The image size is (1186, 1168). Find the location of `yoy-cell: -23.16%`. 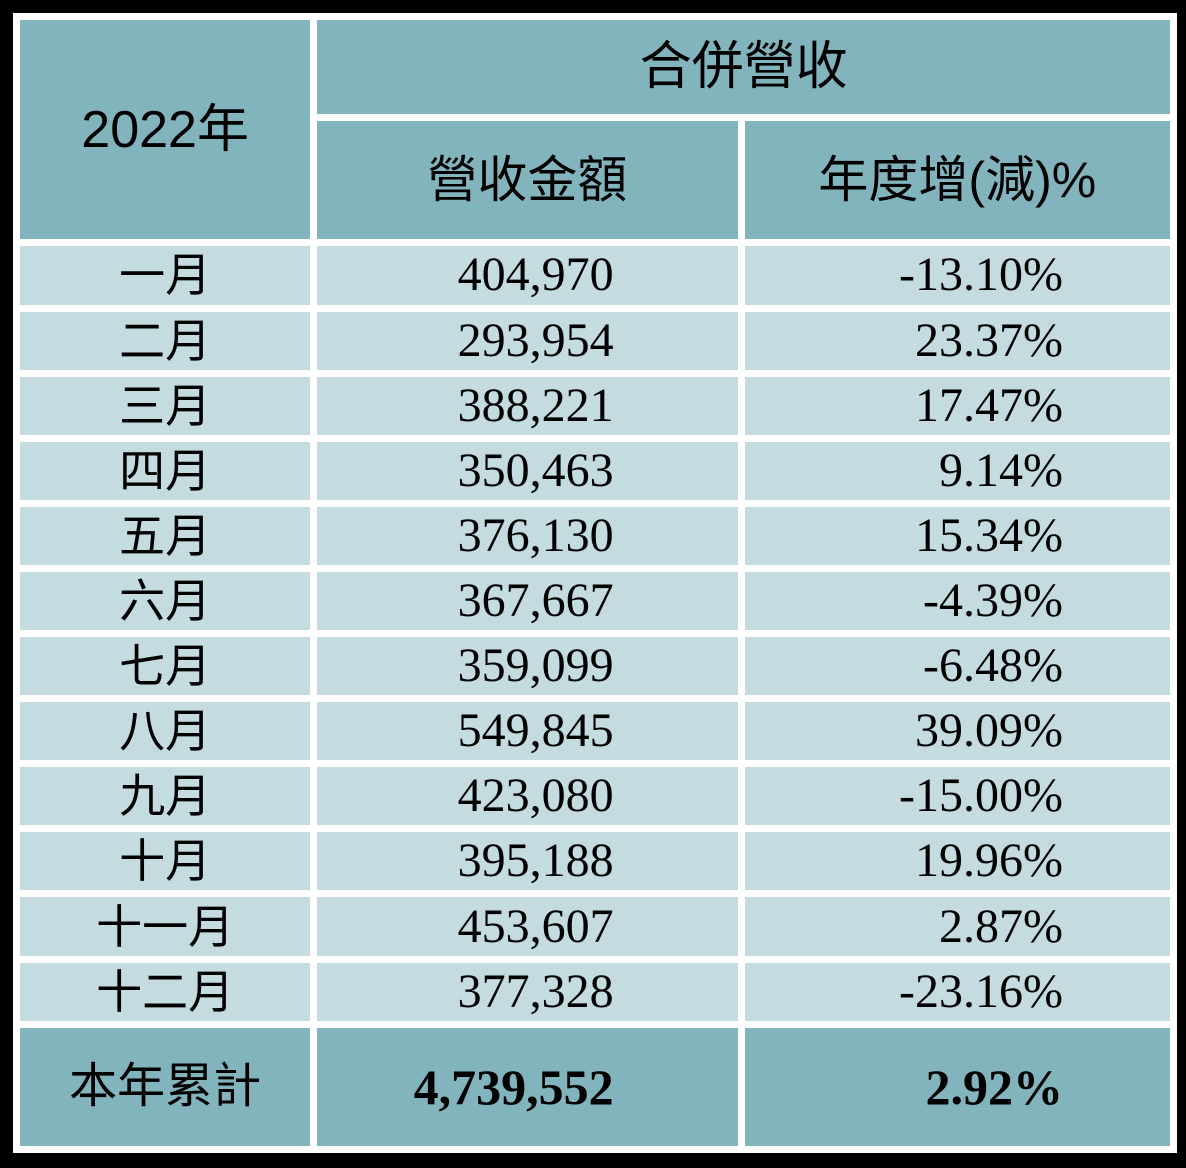

yoy-cell: -23.16% is located at coordinates (957, 991).